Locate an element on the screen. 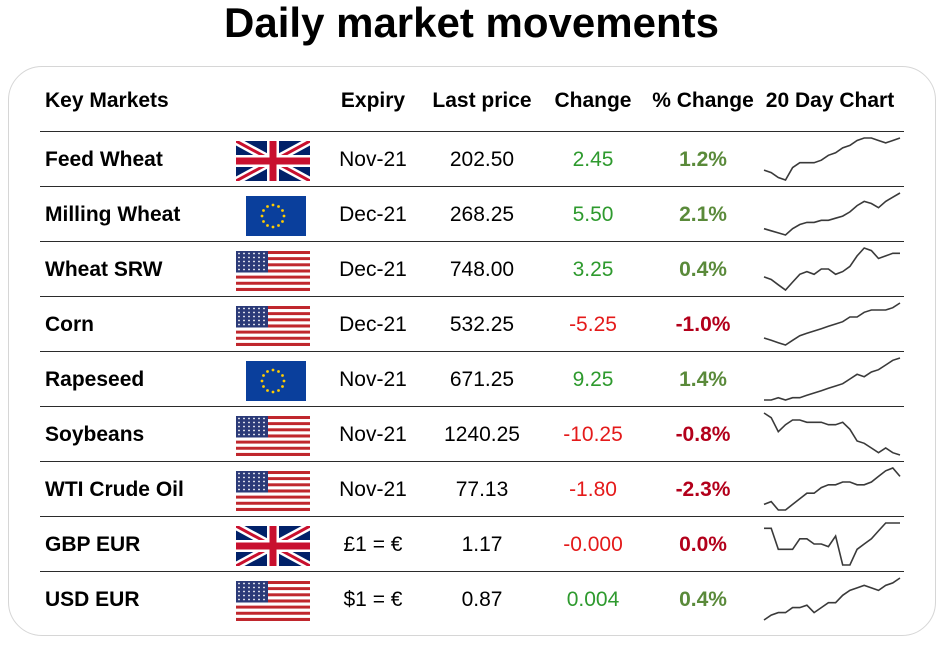  change: 2.45 is located at coordinates (593, 159).